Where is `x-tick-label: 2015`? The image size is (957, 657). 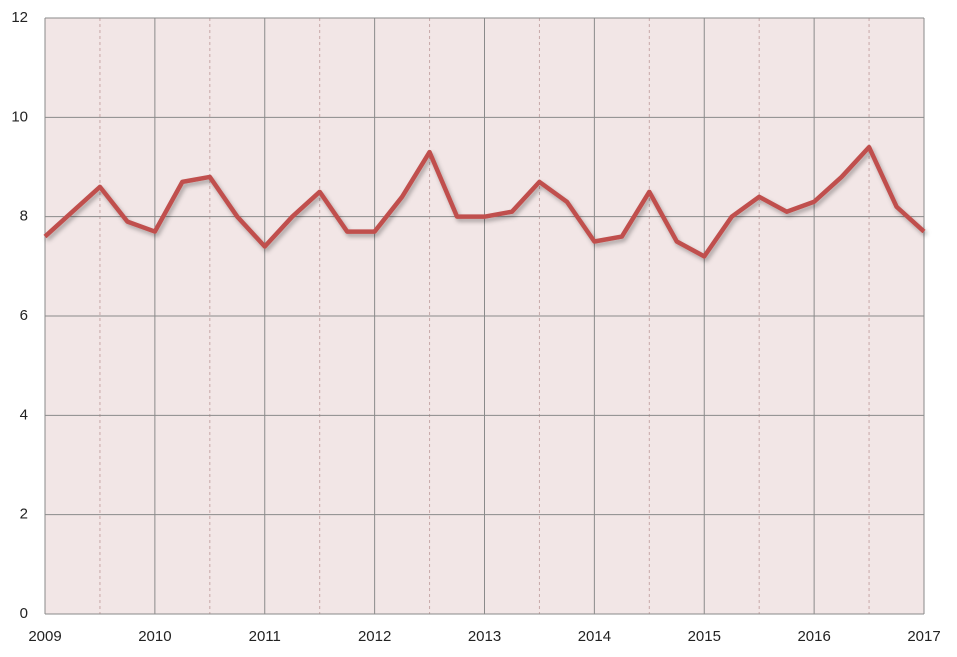
x-tick-label: 2015 is located at coordinates (704, 636).